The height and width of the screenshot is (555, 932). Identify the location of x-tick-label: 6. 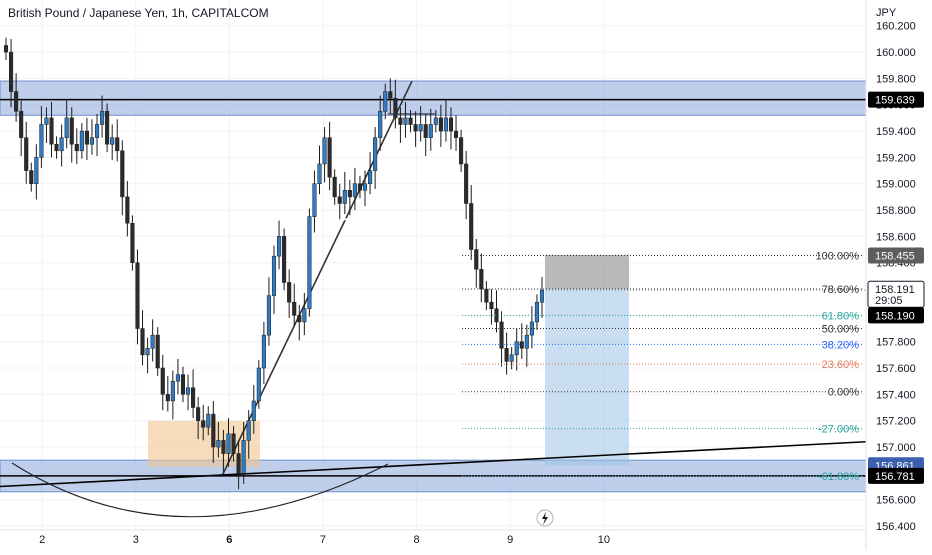
(229, 540).